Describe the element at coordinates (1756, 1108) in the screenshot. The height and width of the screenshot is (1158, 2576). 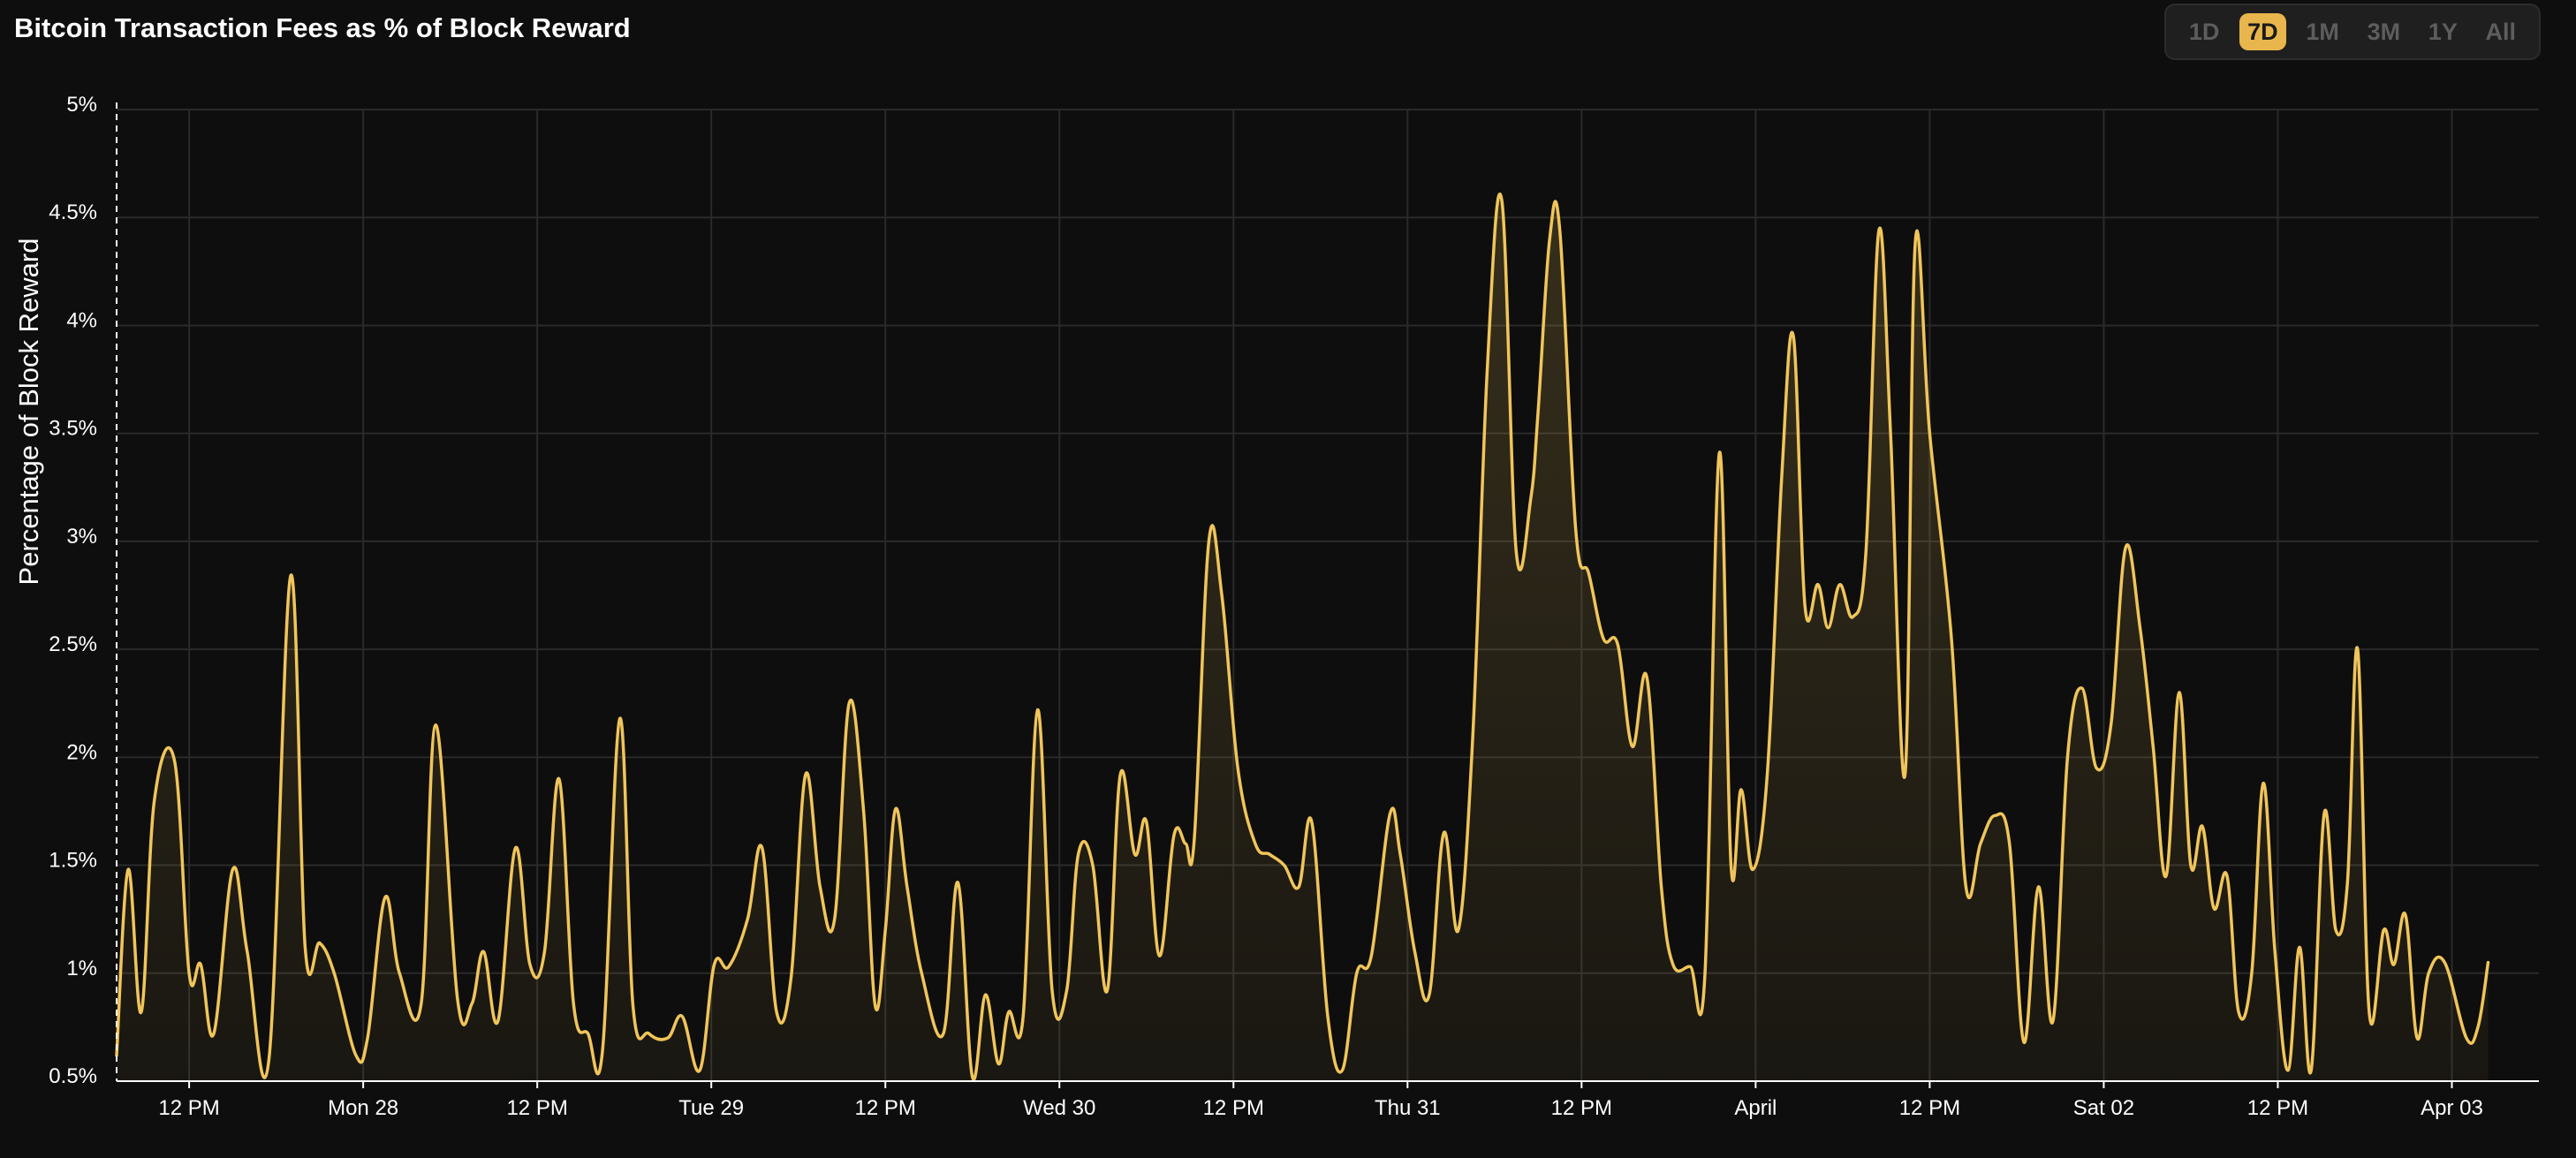
I see `x-tick-label: April` at that location.